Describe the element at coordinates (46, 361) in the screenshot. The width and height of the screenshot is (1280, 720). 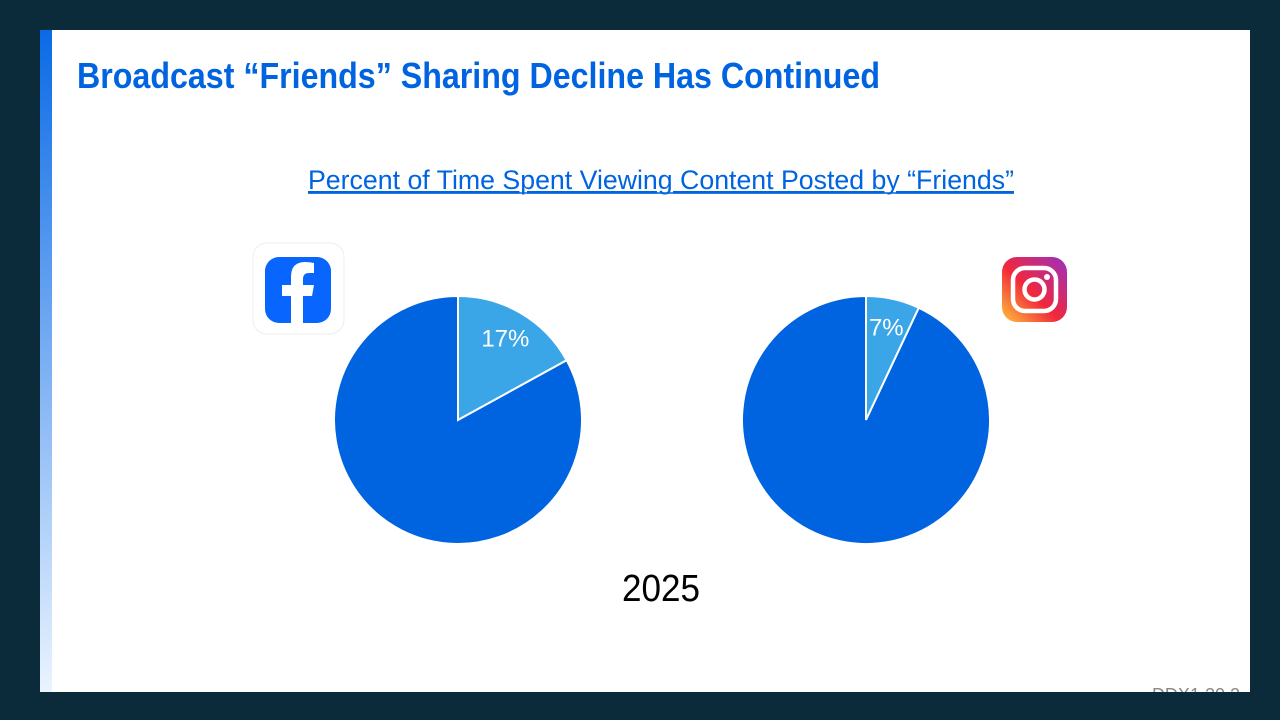
I see `accent-bar` at that location.